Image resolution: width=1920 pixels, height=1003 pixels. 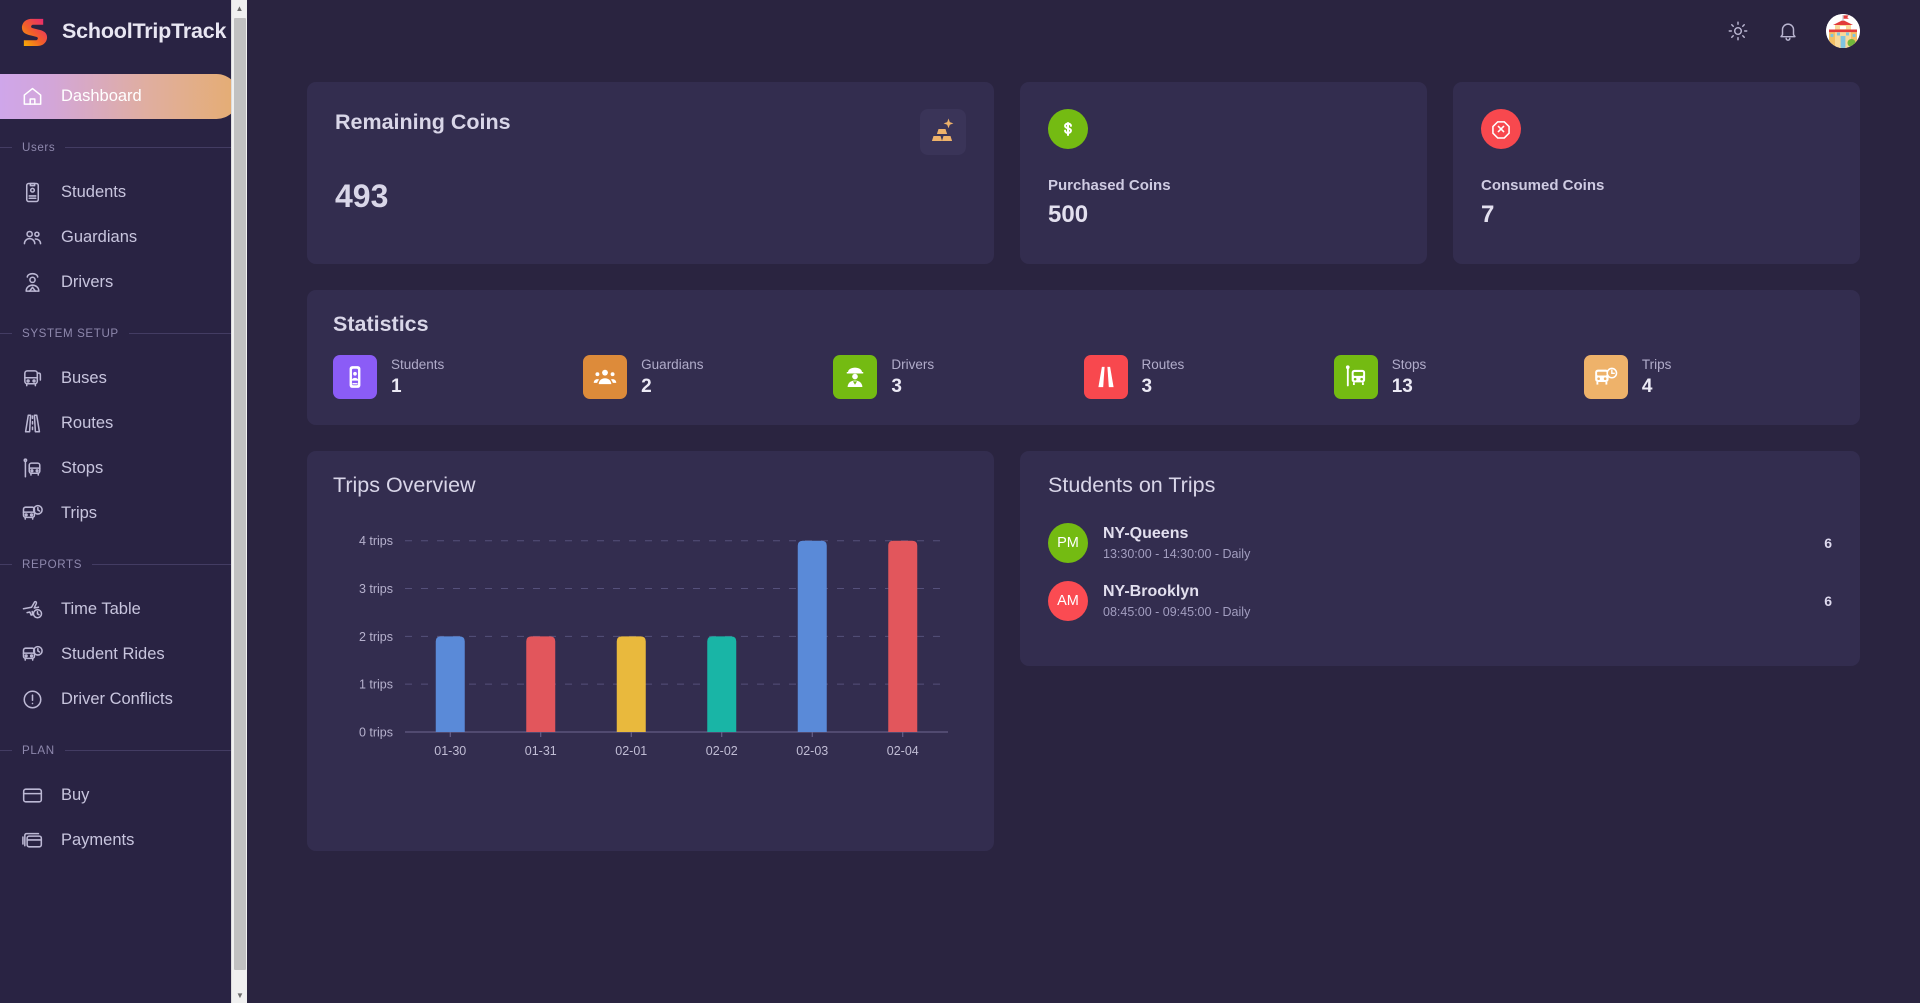 What do you see at coordinates (362, 196) in the screenshot?
I see `remaining-coins-value: 493` at bounding box center [362, 196].